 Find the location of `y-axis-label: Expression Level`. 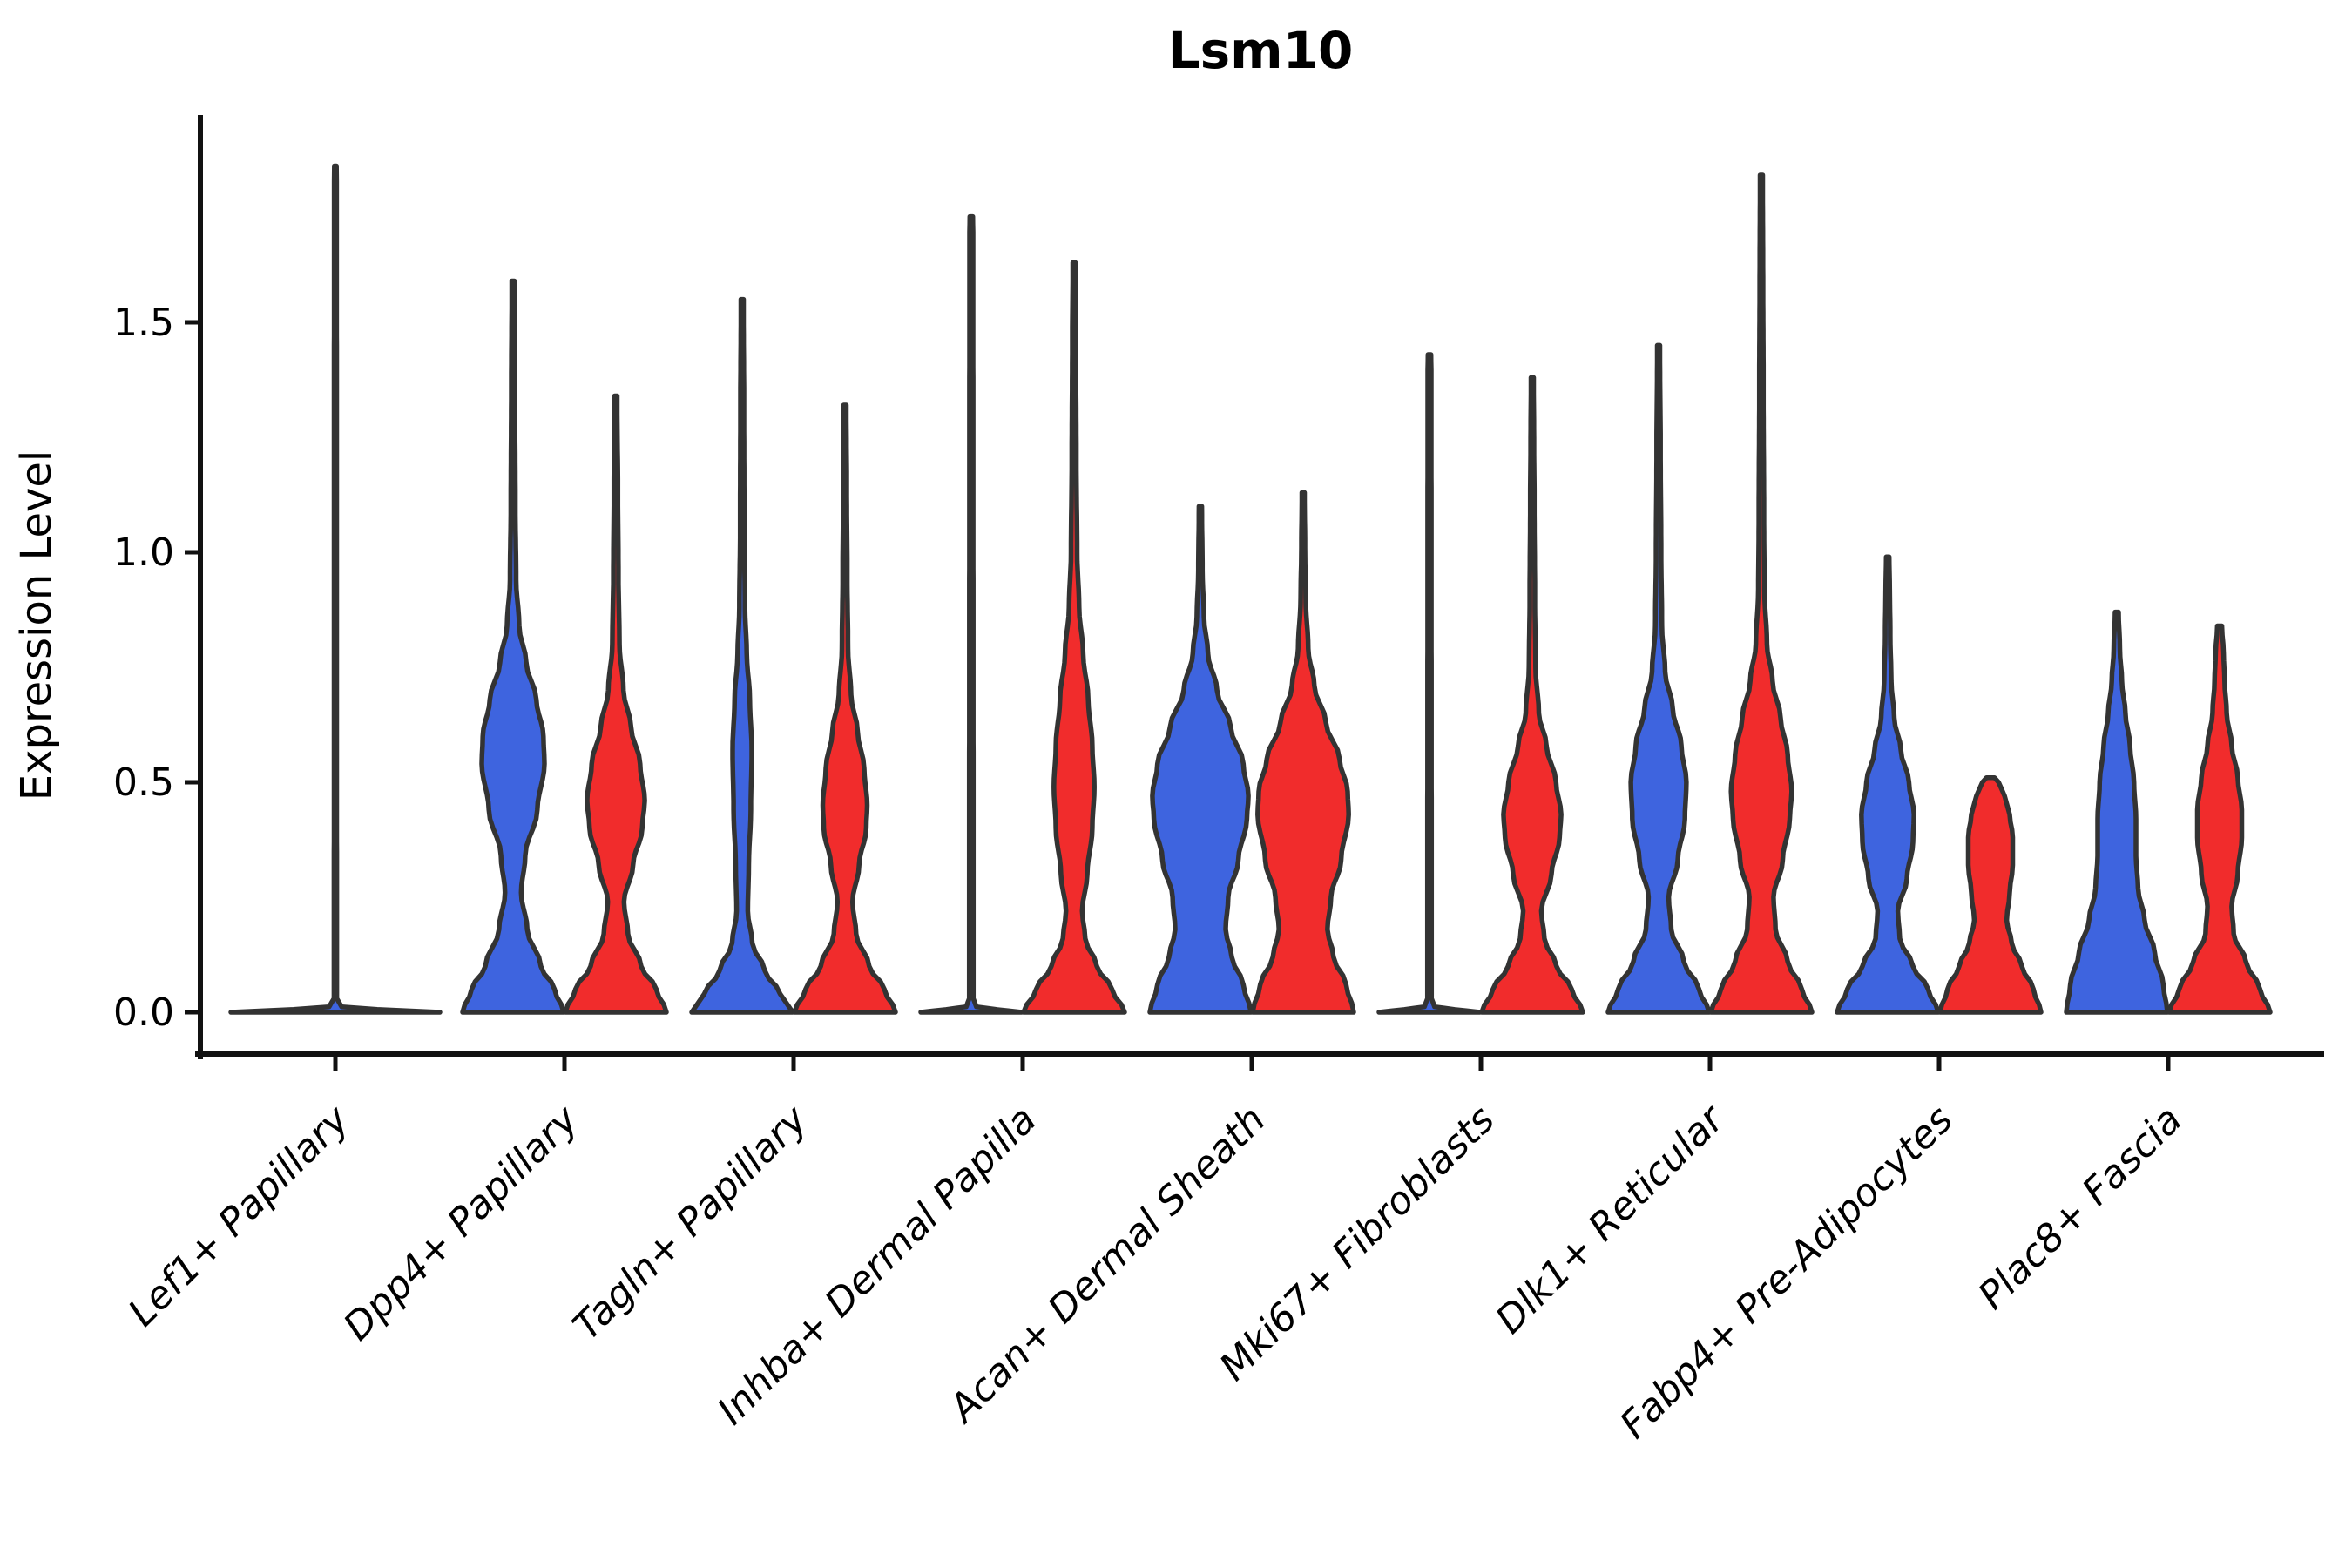

y-axis-label: Expression Level is located at coordinates (36, 625).